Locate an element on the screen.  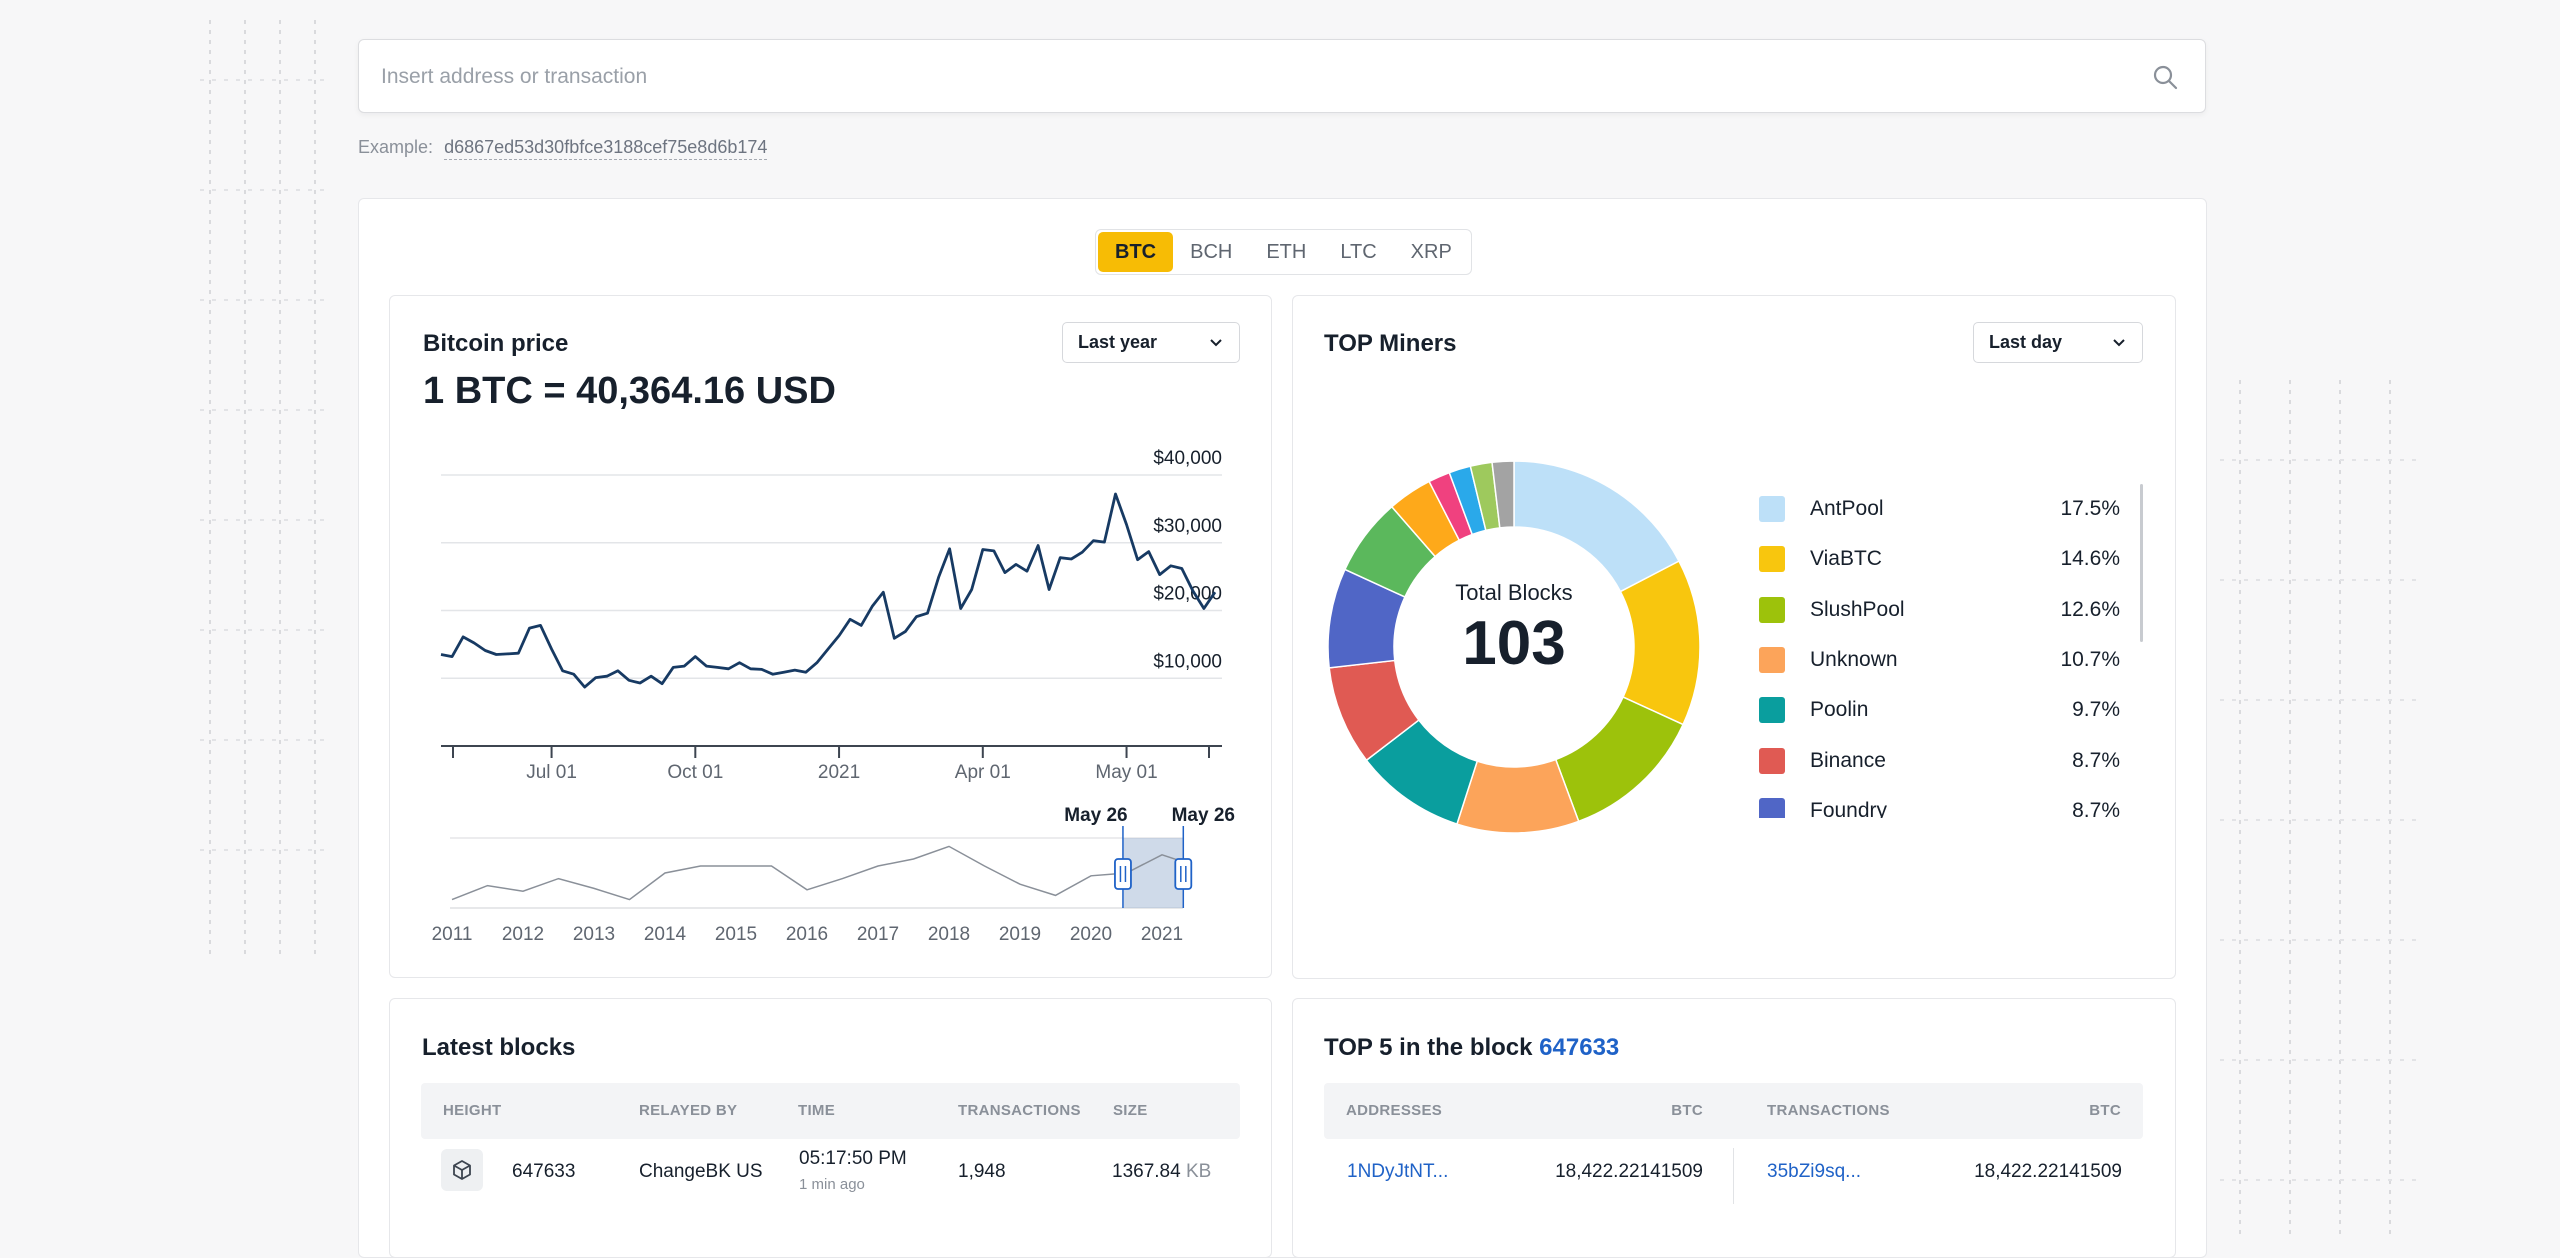
search-input is located at coordinates (1251, 77).